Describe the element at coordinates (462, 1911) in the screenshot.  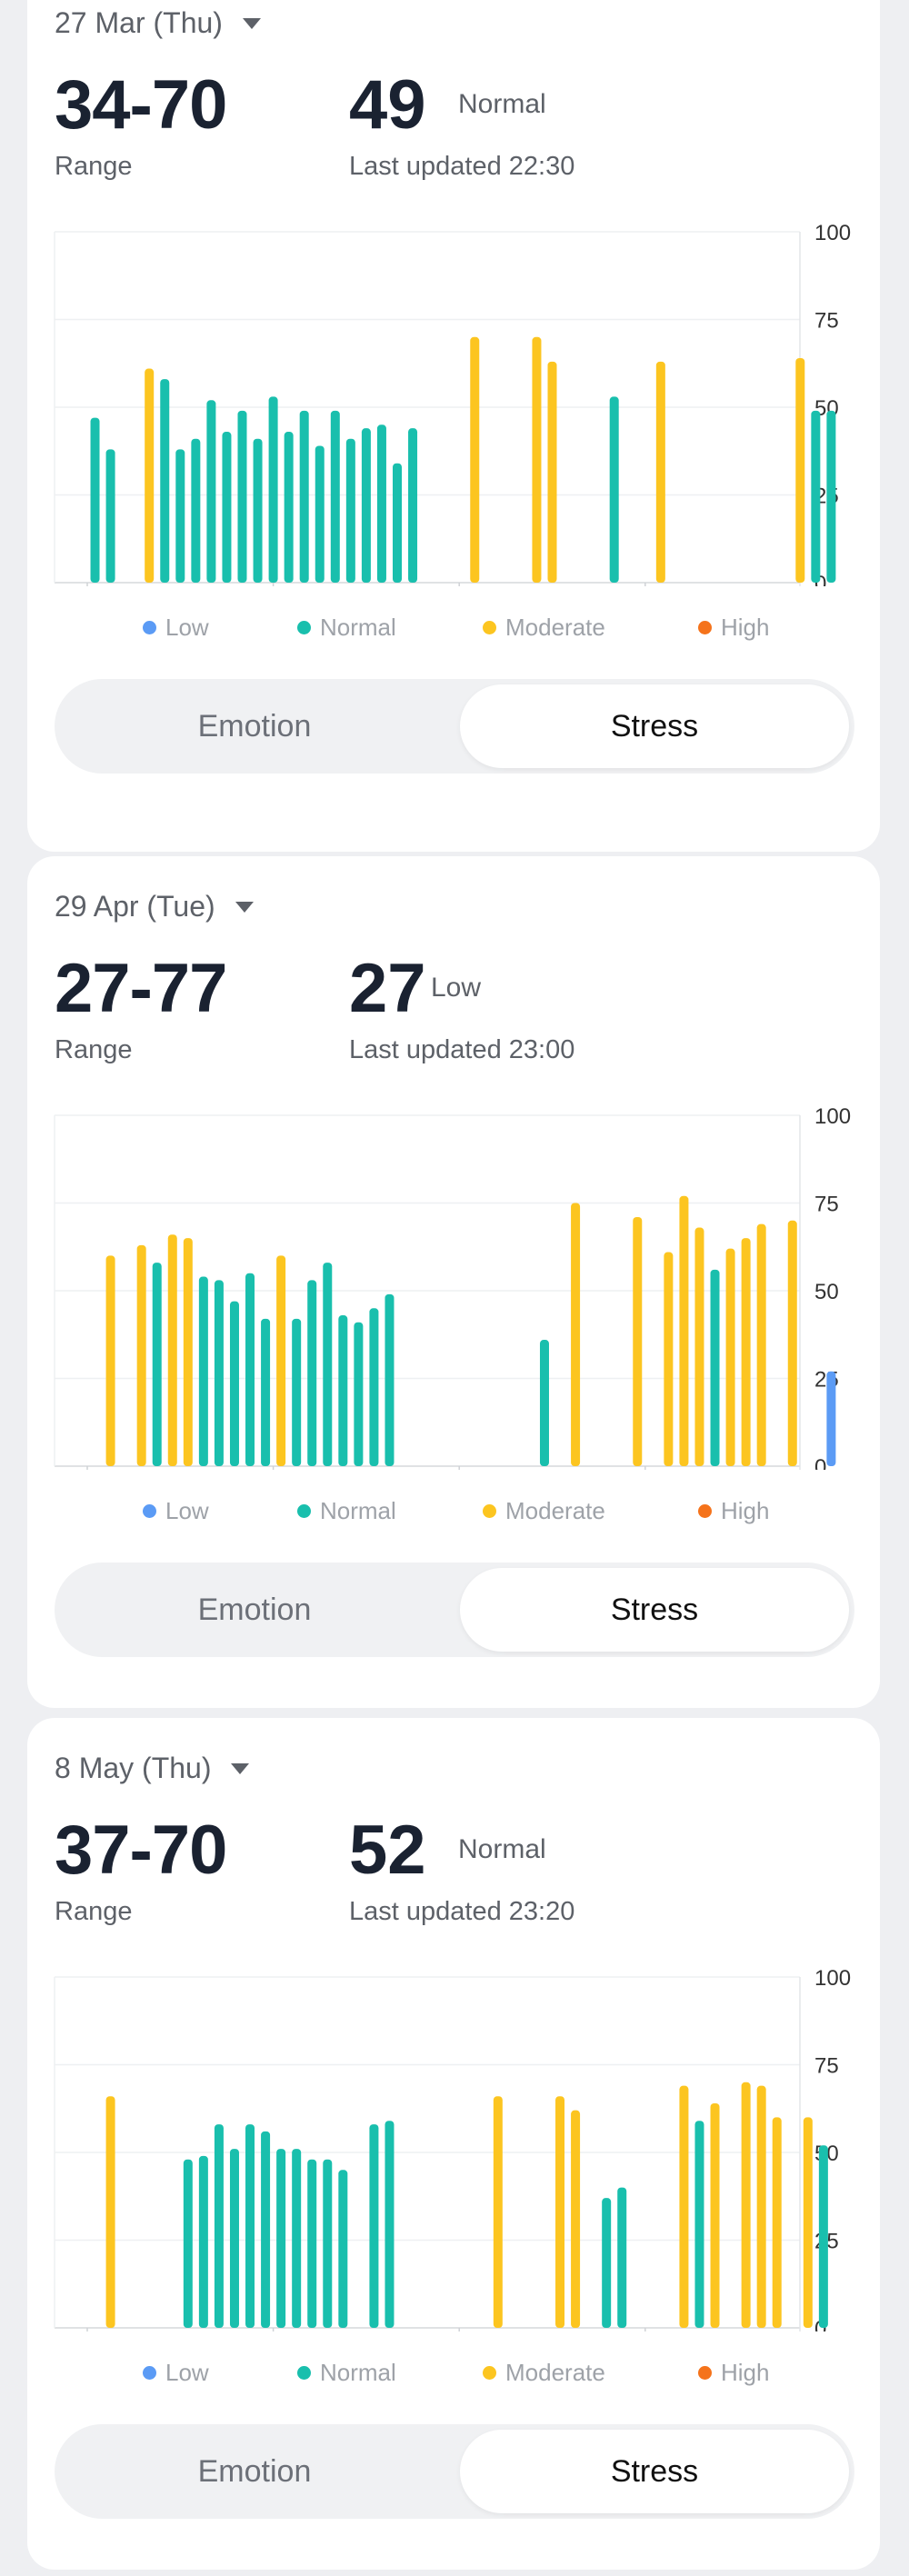
I see `last-updated: Last updated 23:20` at that location.